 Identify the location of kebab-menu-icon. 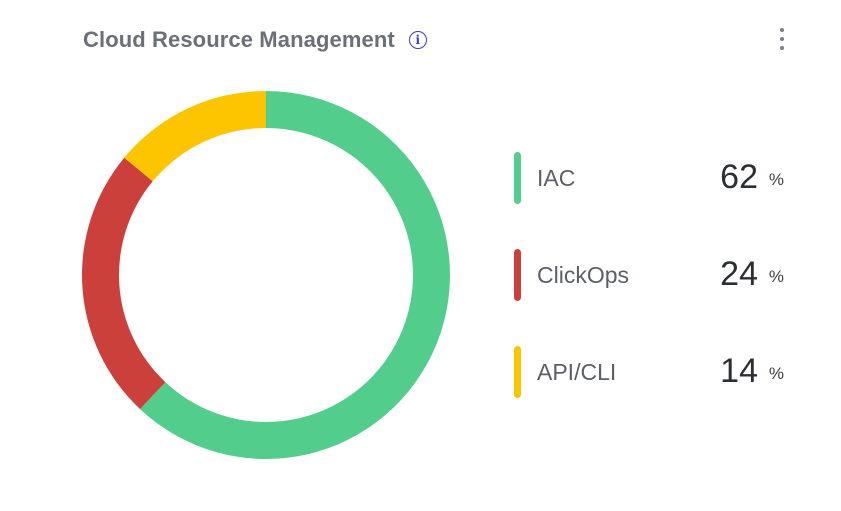
(782, 39).